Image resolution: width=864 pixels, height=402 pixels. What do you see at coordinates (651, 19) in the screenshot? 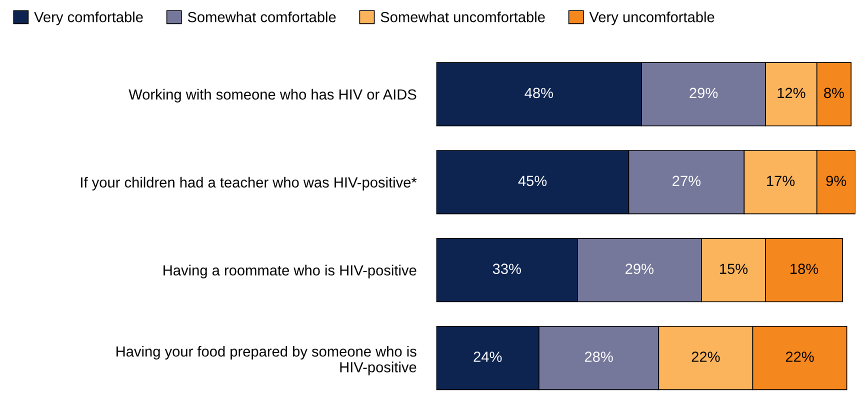
I see `legend-label: Very uncomfortable` at bounding box center [651, 19].